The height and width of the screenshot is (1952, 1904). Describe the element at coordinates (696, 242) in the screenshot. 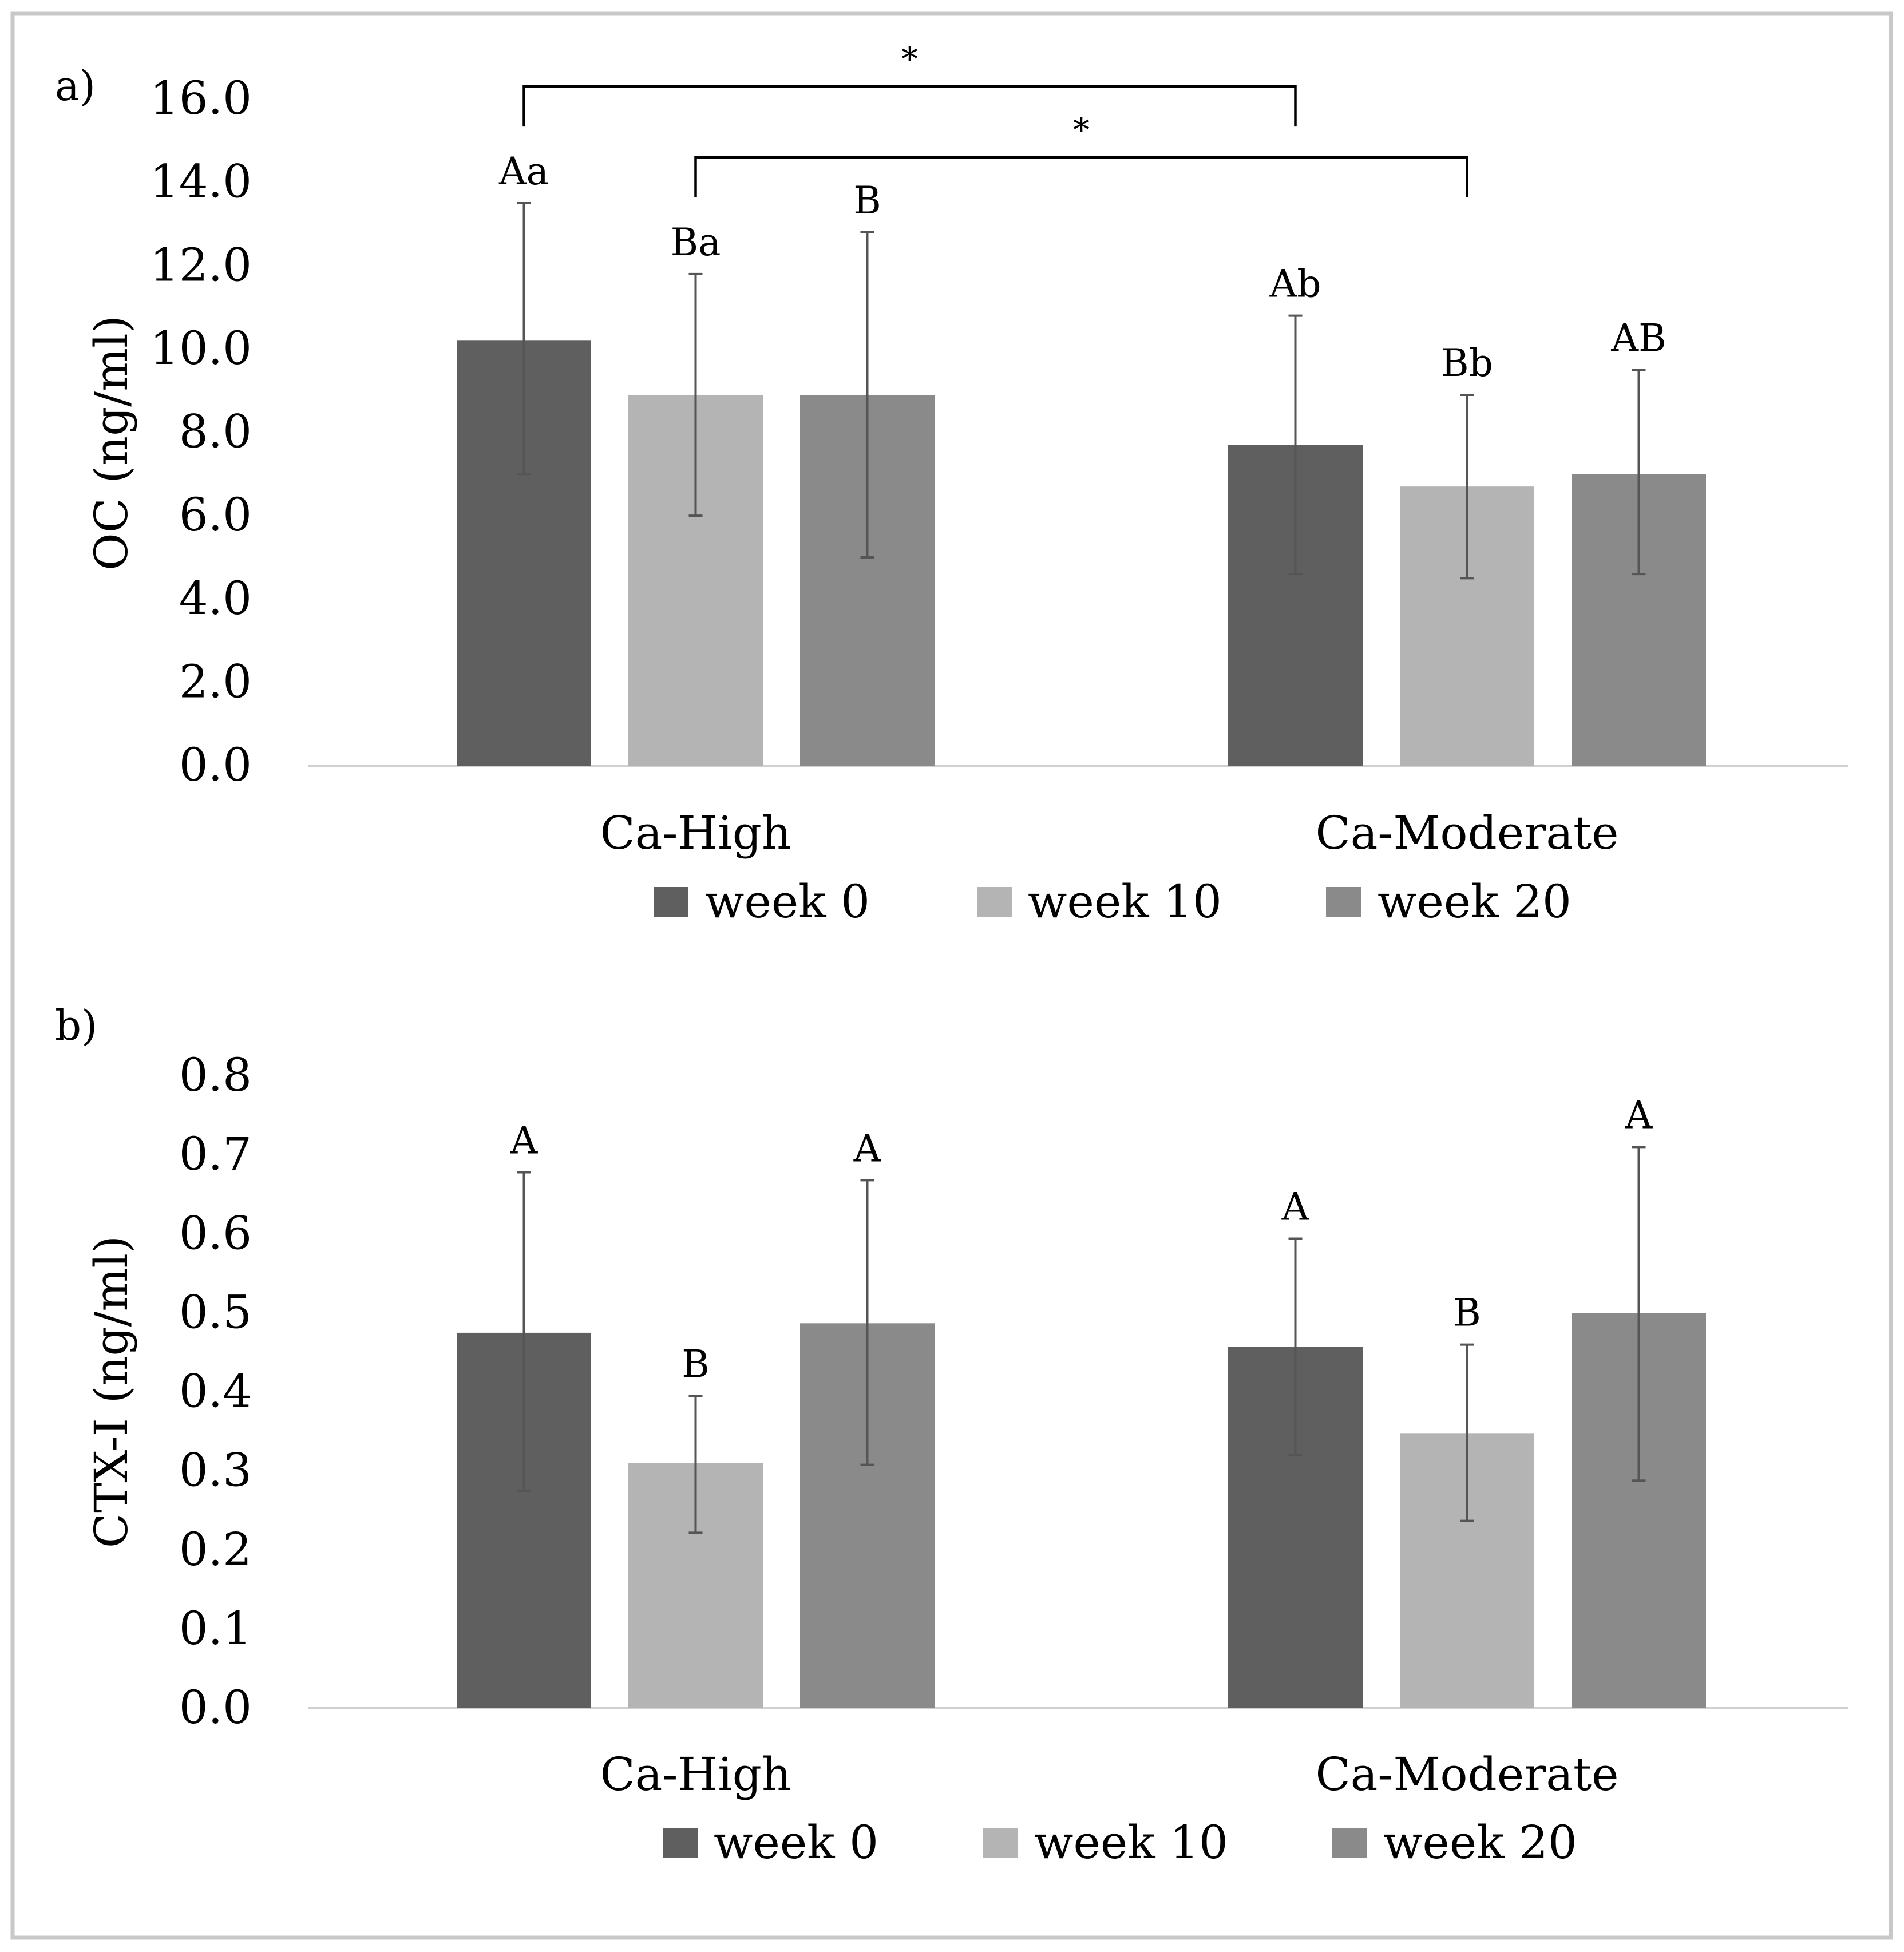

I see `bar-letter: Ba` at that location.